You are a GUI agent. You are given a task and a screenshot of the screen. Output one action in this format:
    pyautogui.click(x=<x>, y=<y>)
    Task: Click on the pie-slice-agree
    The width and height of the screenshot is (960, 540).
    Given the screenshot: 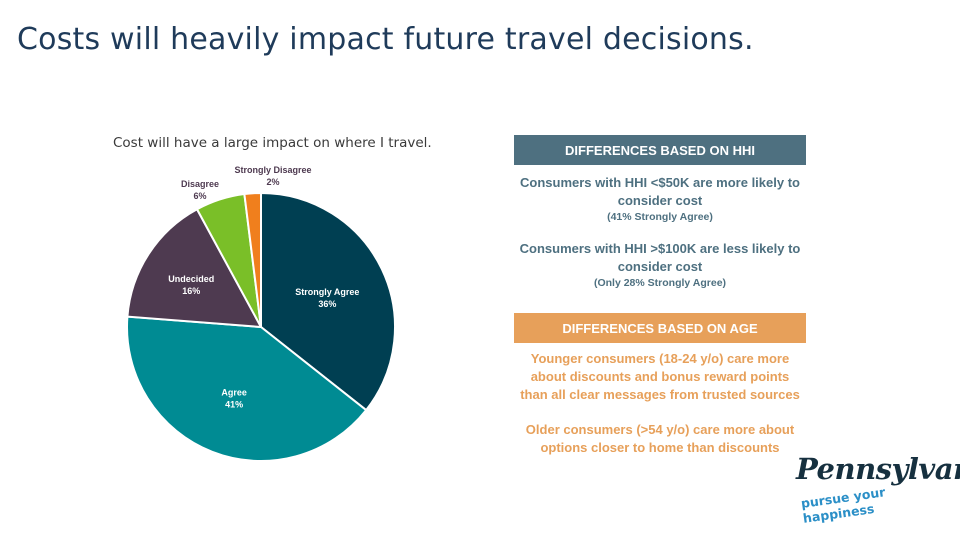 What is the action you would take?
    pyautogui.click(x=247, y=388)
    